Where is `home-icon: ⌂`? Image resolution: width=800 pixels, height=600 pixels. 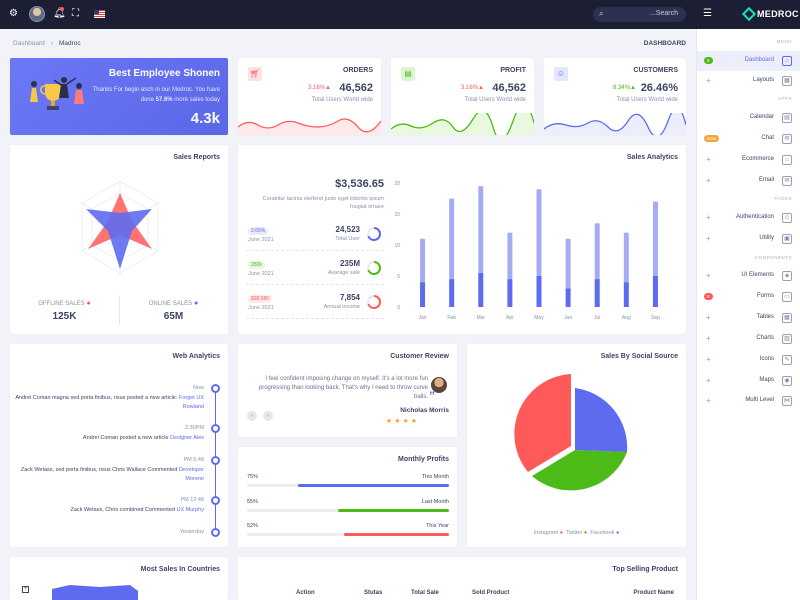
home-icon: ⌂ is located at coordinates (787, 61).